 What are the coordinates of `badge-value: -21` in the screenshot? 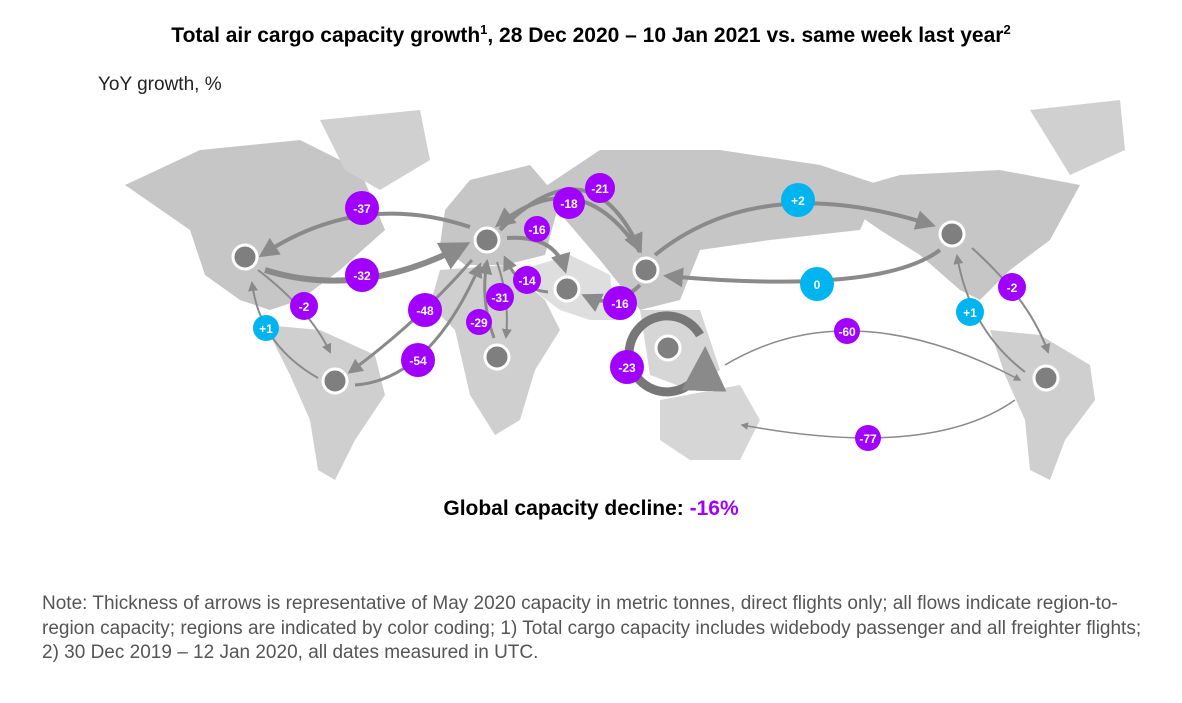 It's located at (600, 189).